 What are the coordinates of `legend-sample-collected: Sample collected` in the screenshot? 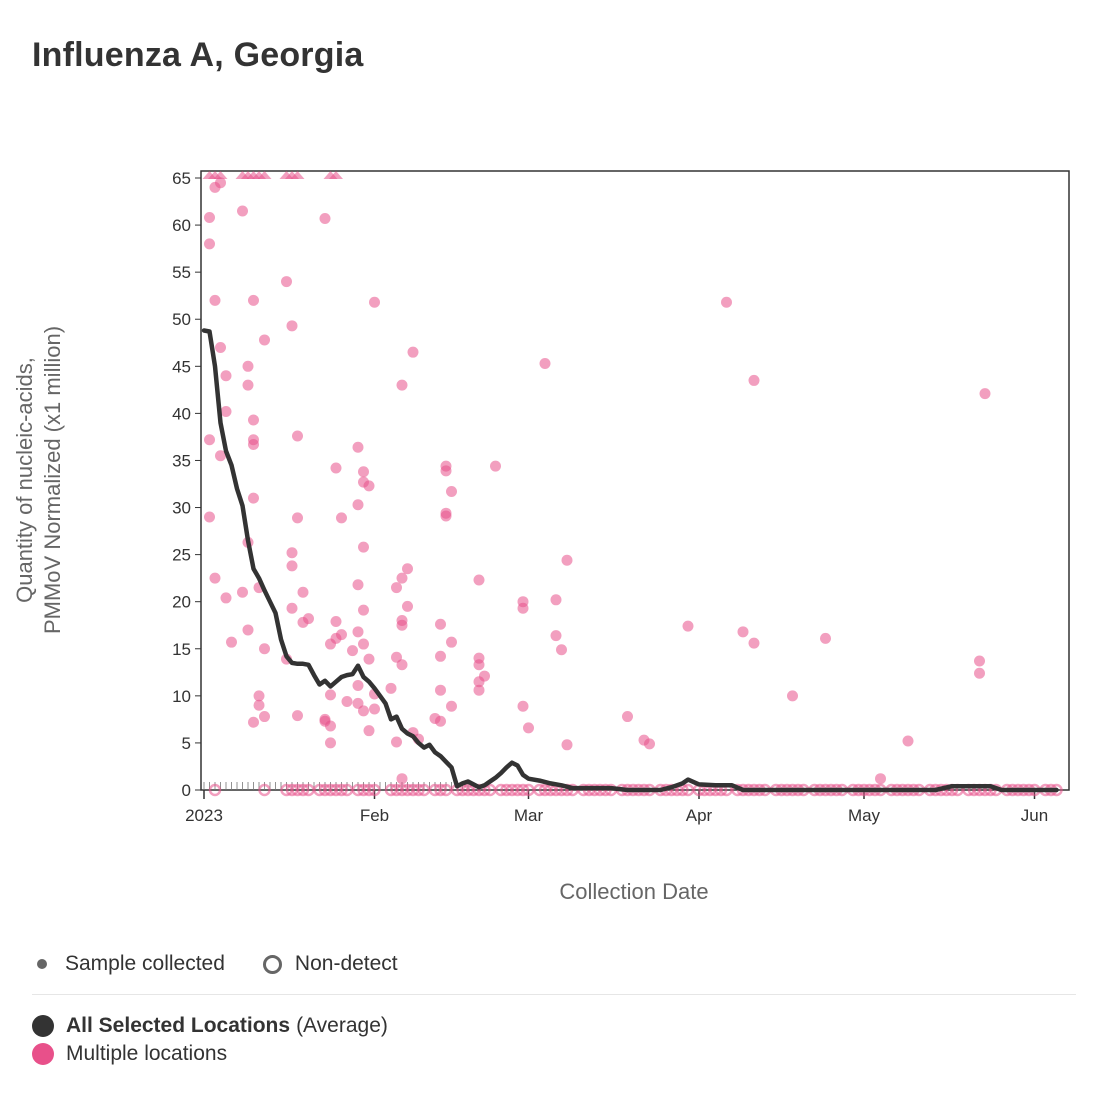 It's located at (129, 964).